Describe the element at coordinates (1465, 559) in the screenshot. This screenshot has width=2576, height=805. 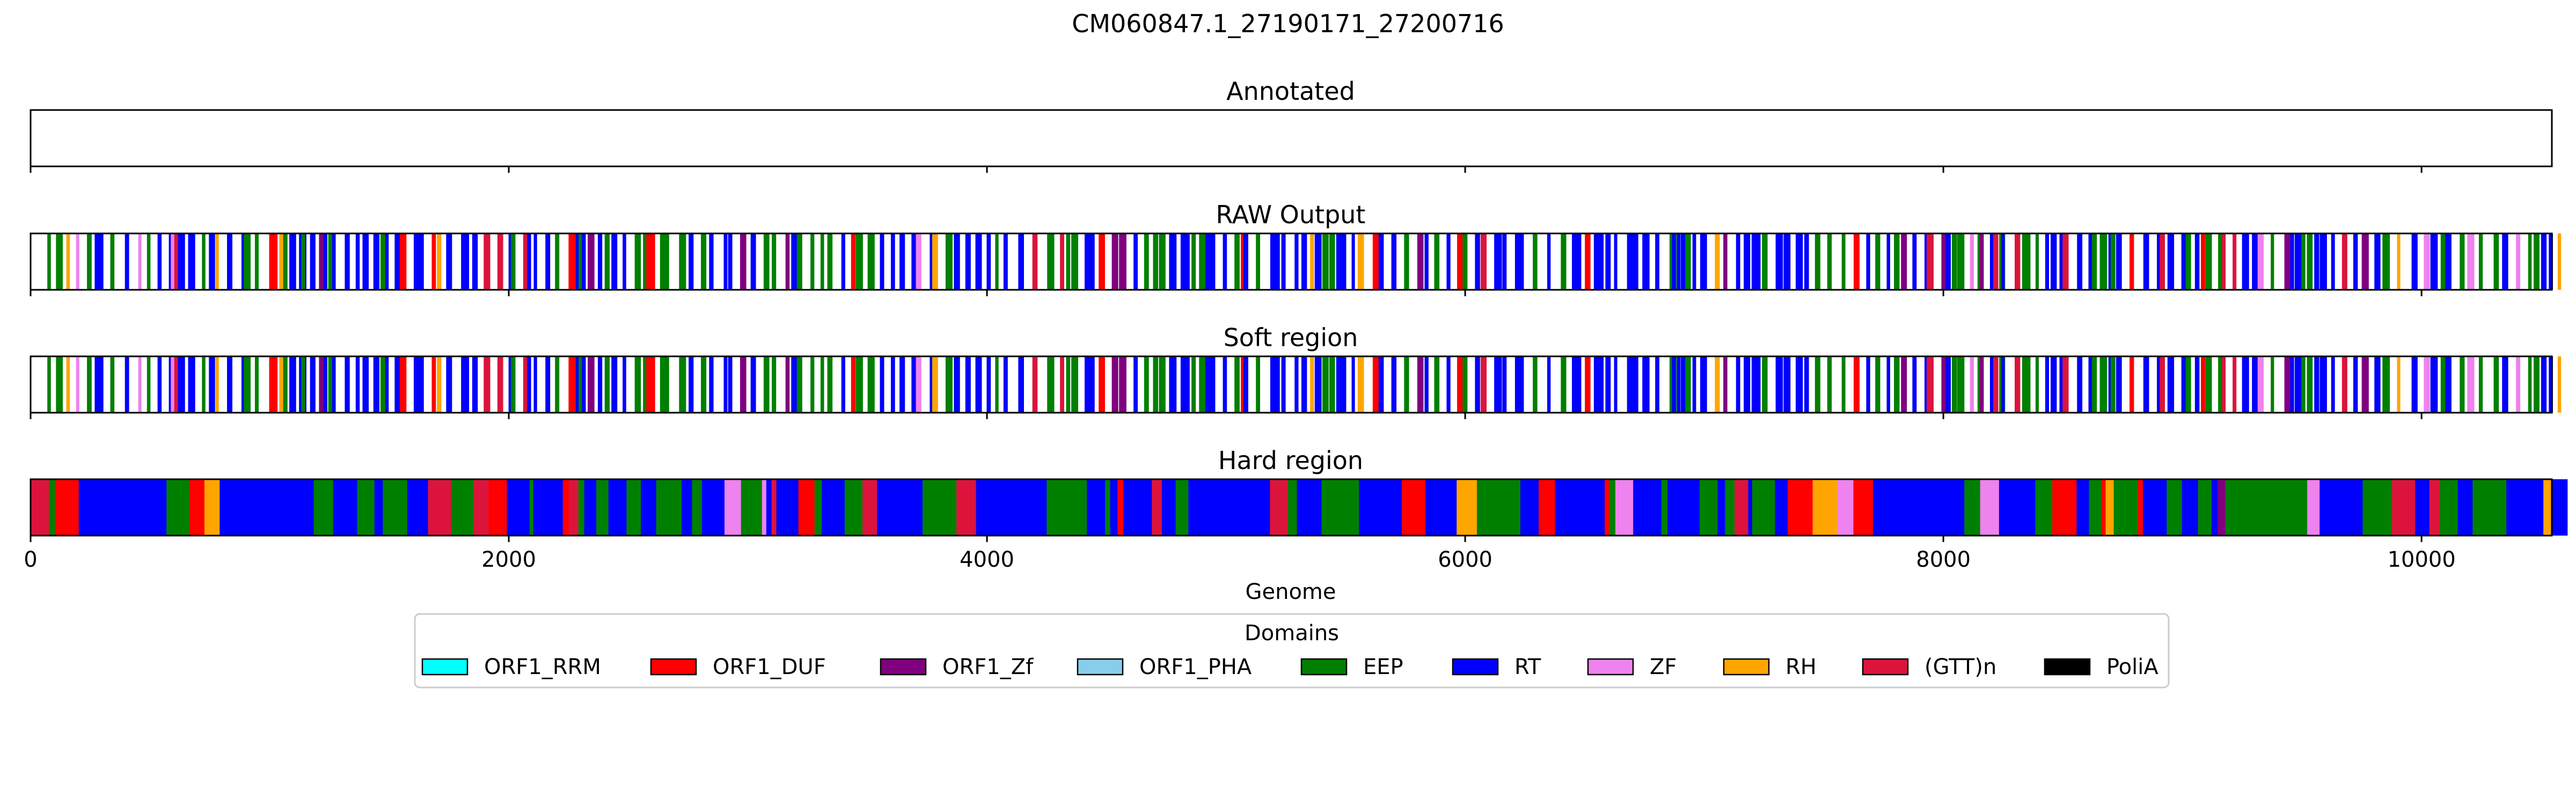
I see `x-tick-label: 6000` at that location.